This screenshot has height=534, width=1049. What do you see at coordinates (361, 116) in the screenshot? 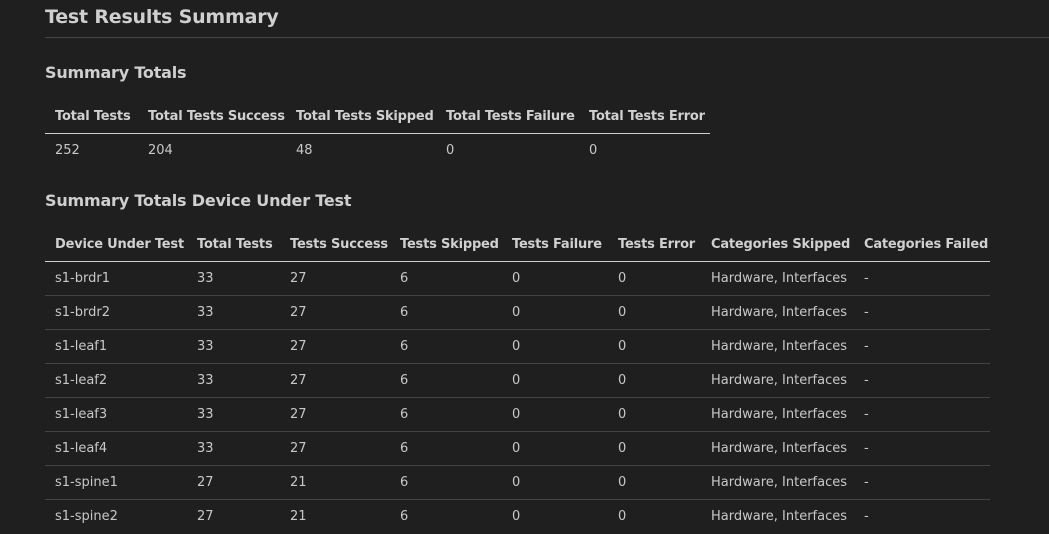
I see `column-header: Total Tests Skipped` at bounding box center [361, 116].